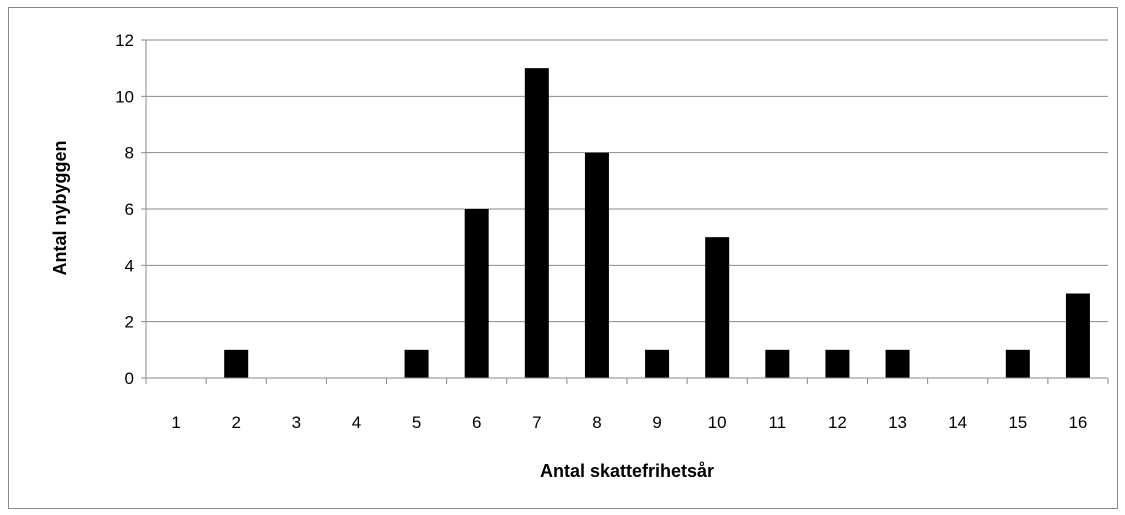  I want to click on x-tick-label: 8, so click(596, 422).